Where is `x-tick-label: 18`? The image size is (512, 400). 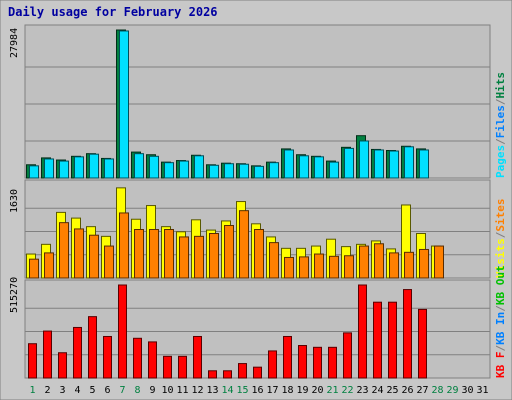
x-tick-label: 18 is located at coordinates (287, 390).